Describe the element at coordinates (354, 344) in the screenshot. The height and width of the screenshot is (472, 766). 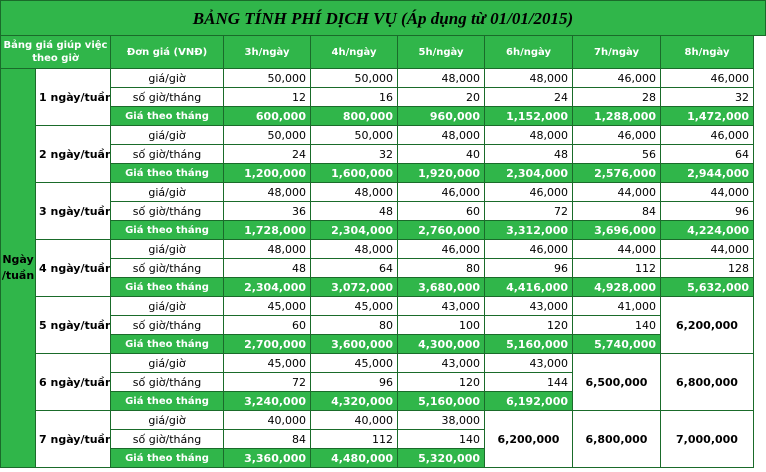
I see `monthly-price-cell: 3,600,000` at that location.